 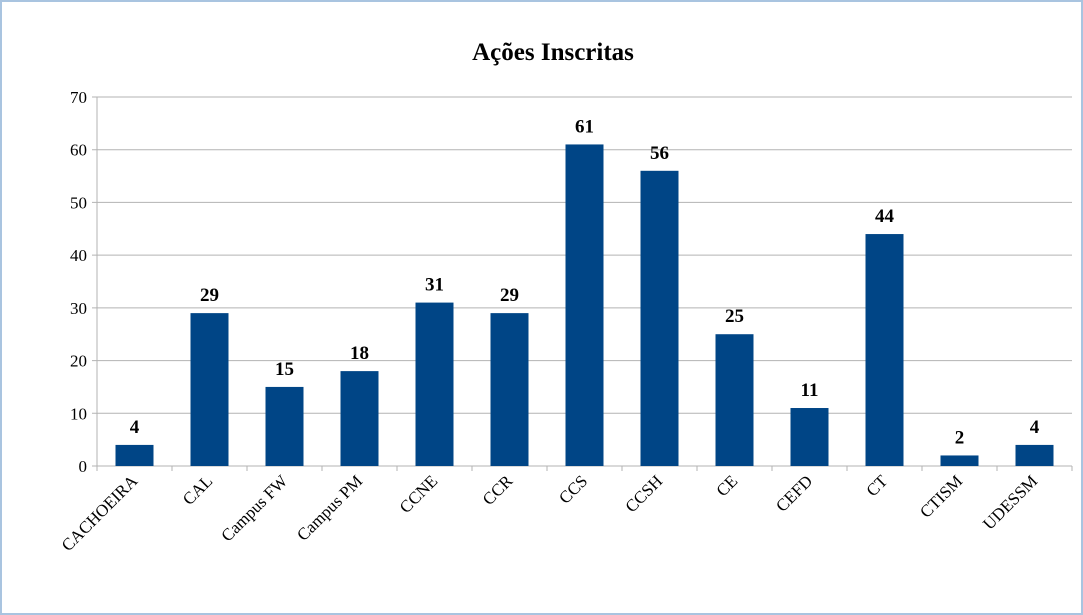 What do you see at coordinates (83, 466) in the screenshot?
I see `y-tick-label: 0` at bounding box center [83, 466].